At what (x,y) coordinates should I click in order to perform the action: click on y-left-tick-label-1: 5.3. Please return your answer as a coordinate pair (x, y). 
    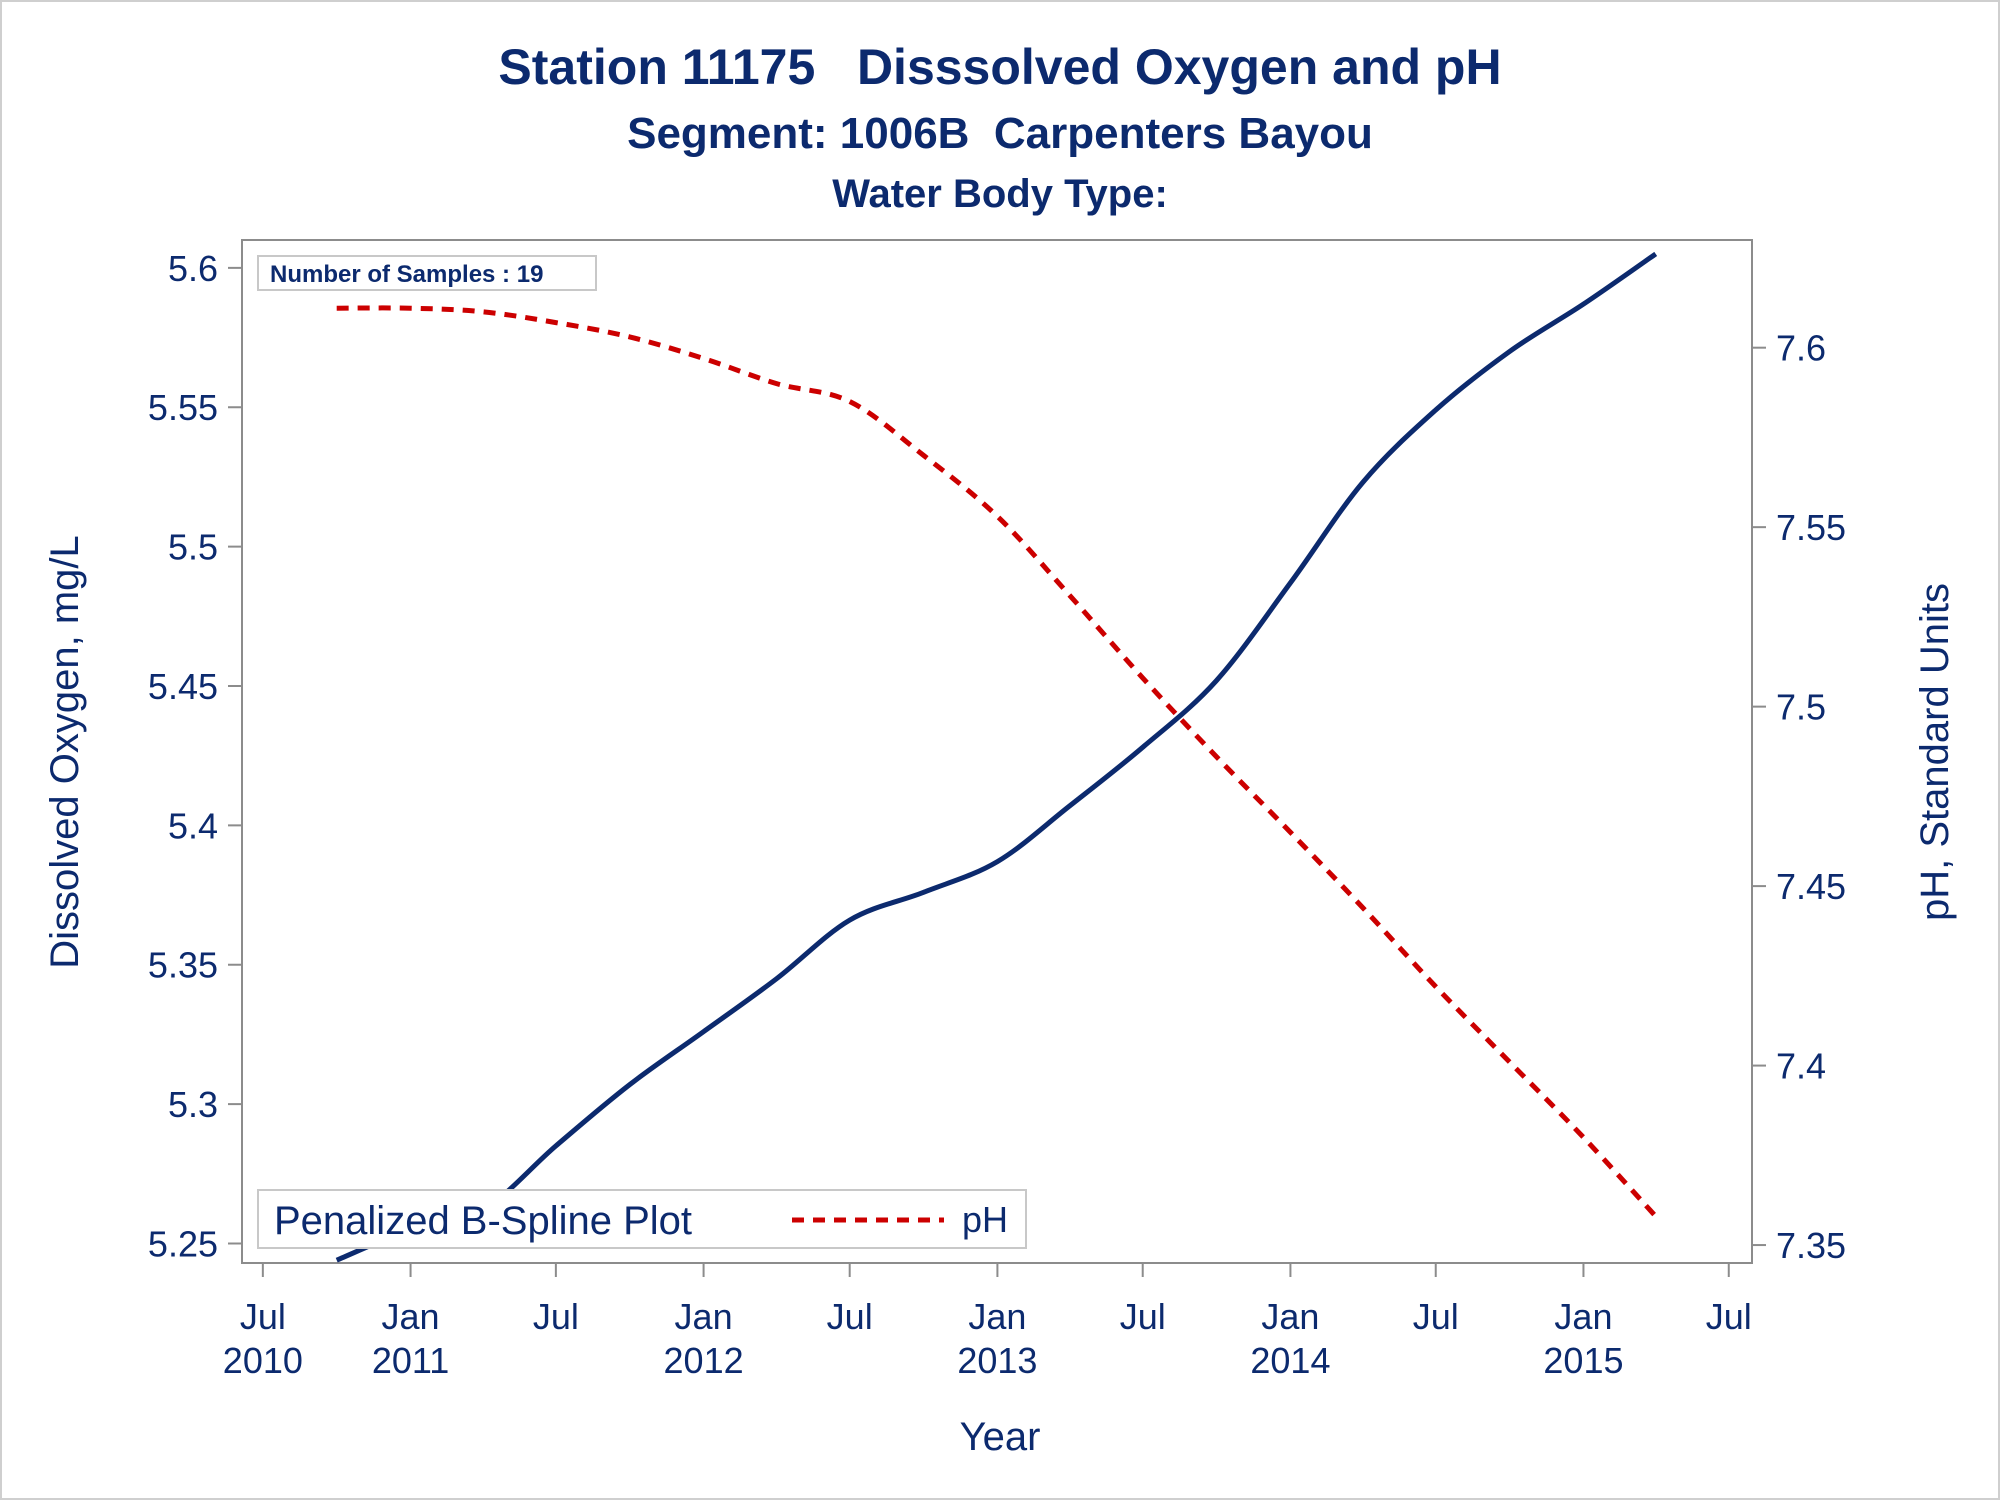
    Looking at the image, I should click on (193, 1104).